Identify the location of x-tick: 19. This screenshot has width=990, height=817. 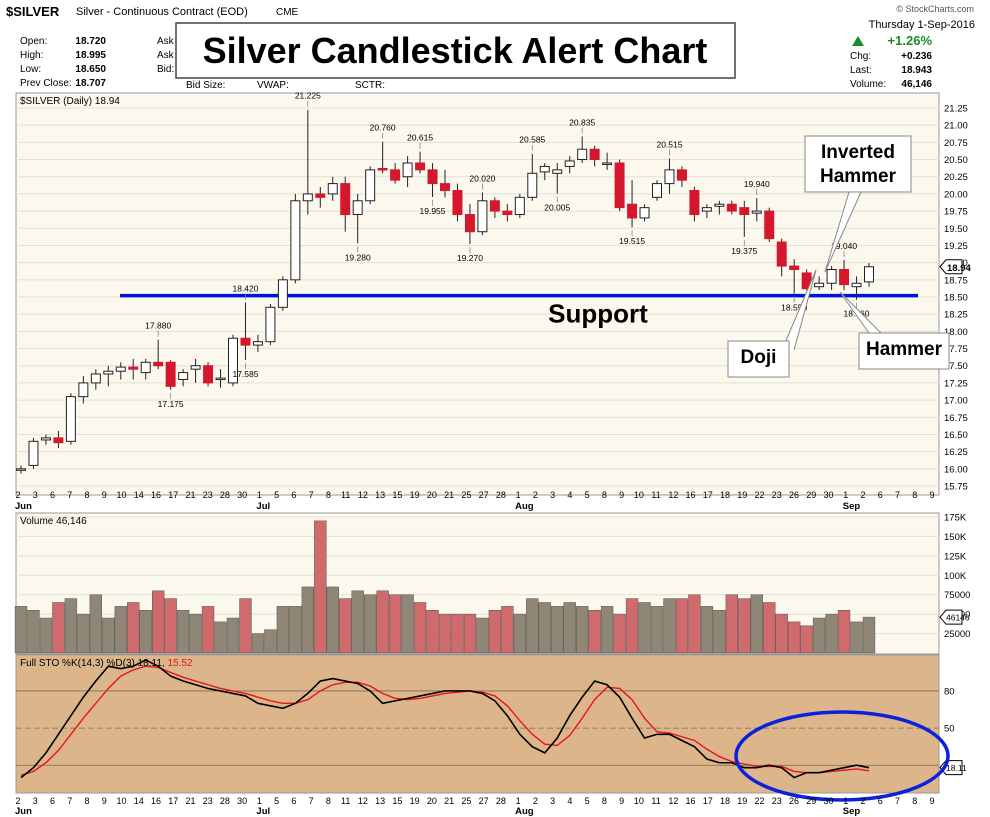
(415, 801).